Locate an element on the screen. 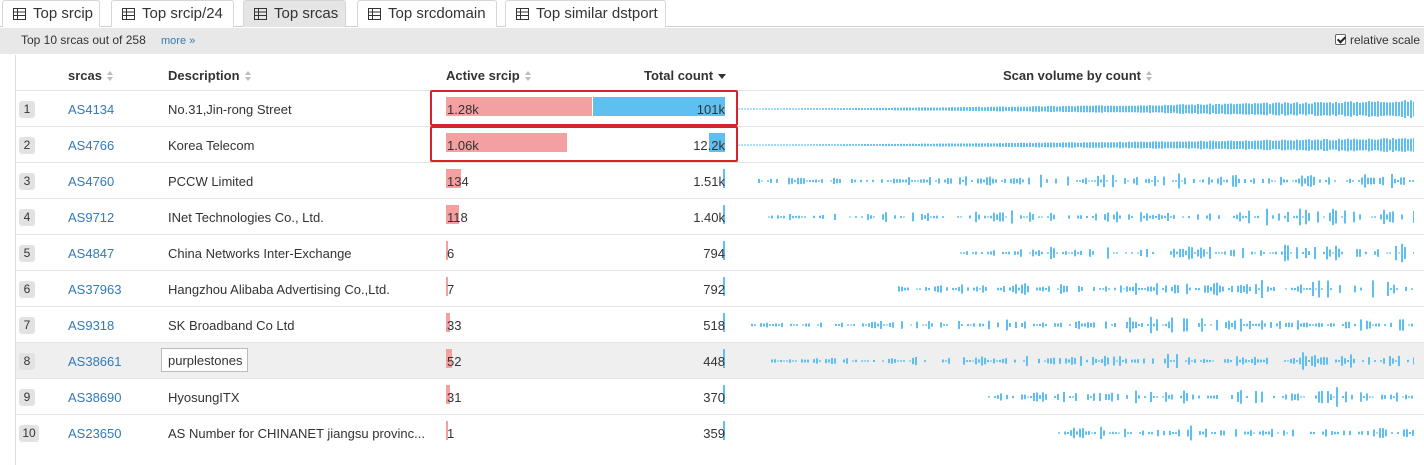  total-count-value: 12.2k is located at coordinates (709, 145).